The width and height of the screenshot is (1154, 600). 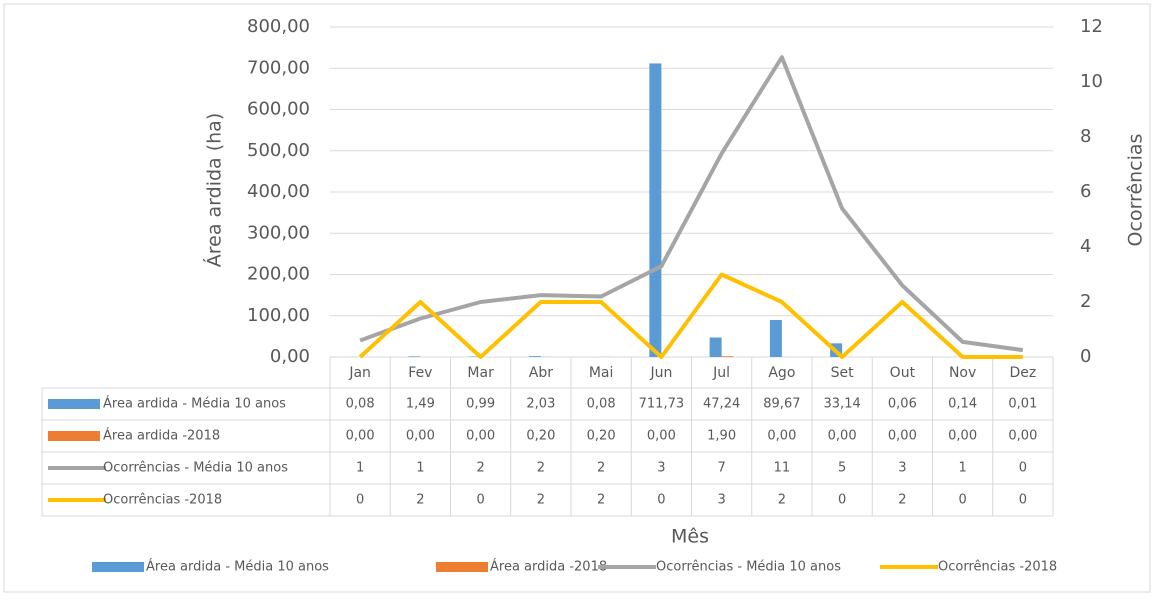 I want to click on x-tick-label: Fev, so click(x=420, y=373).